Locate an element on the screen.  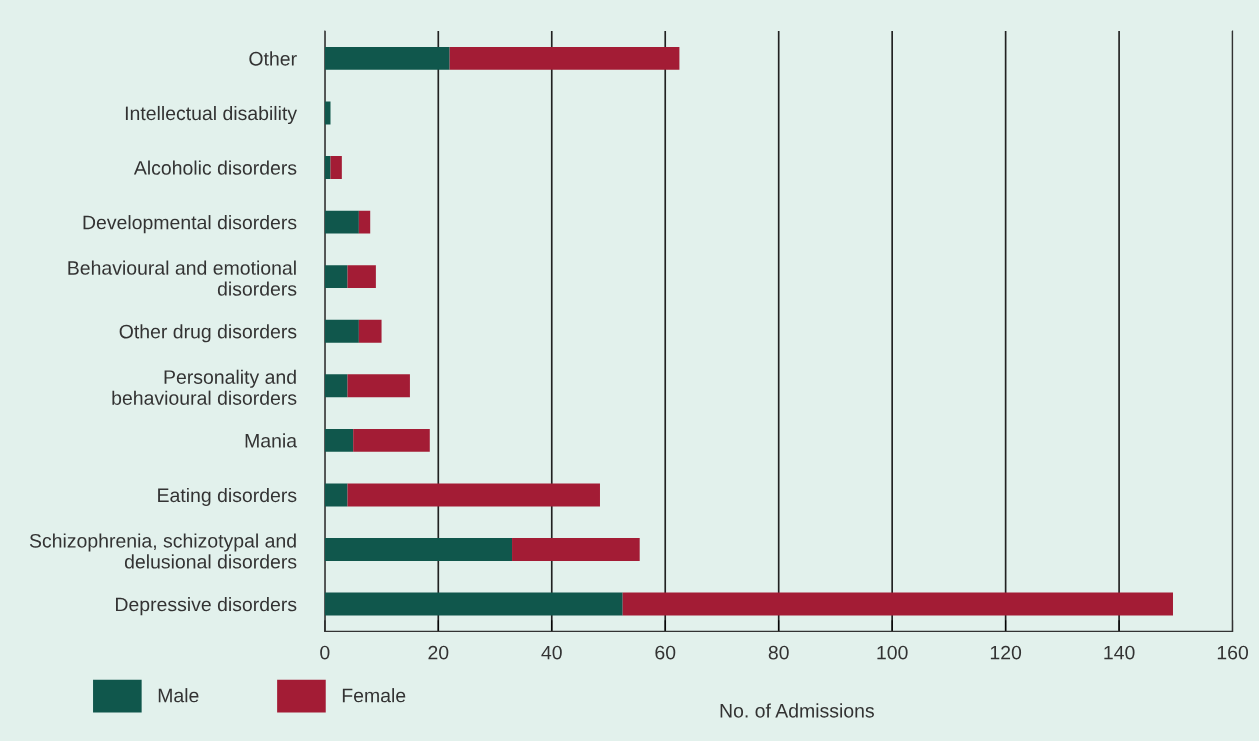
y-tick-label: Alcoholic disorders is located at coordinates (215, 167).